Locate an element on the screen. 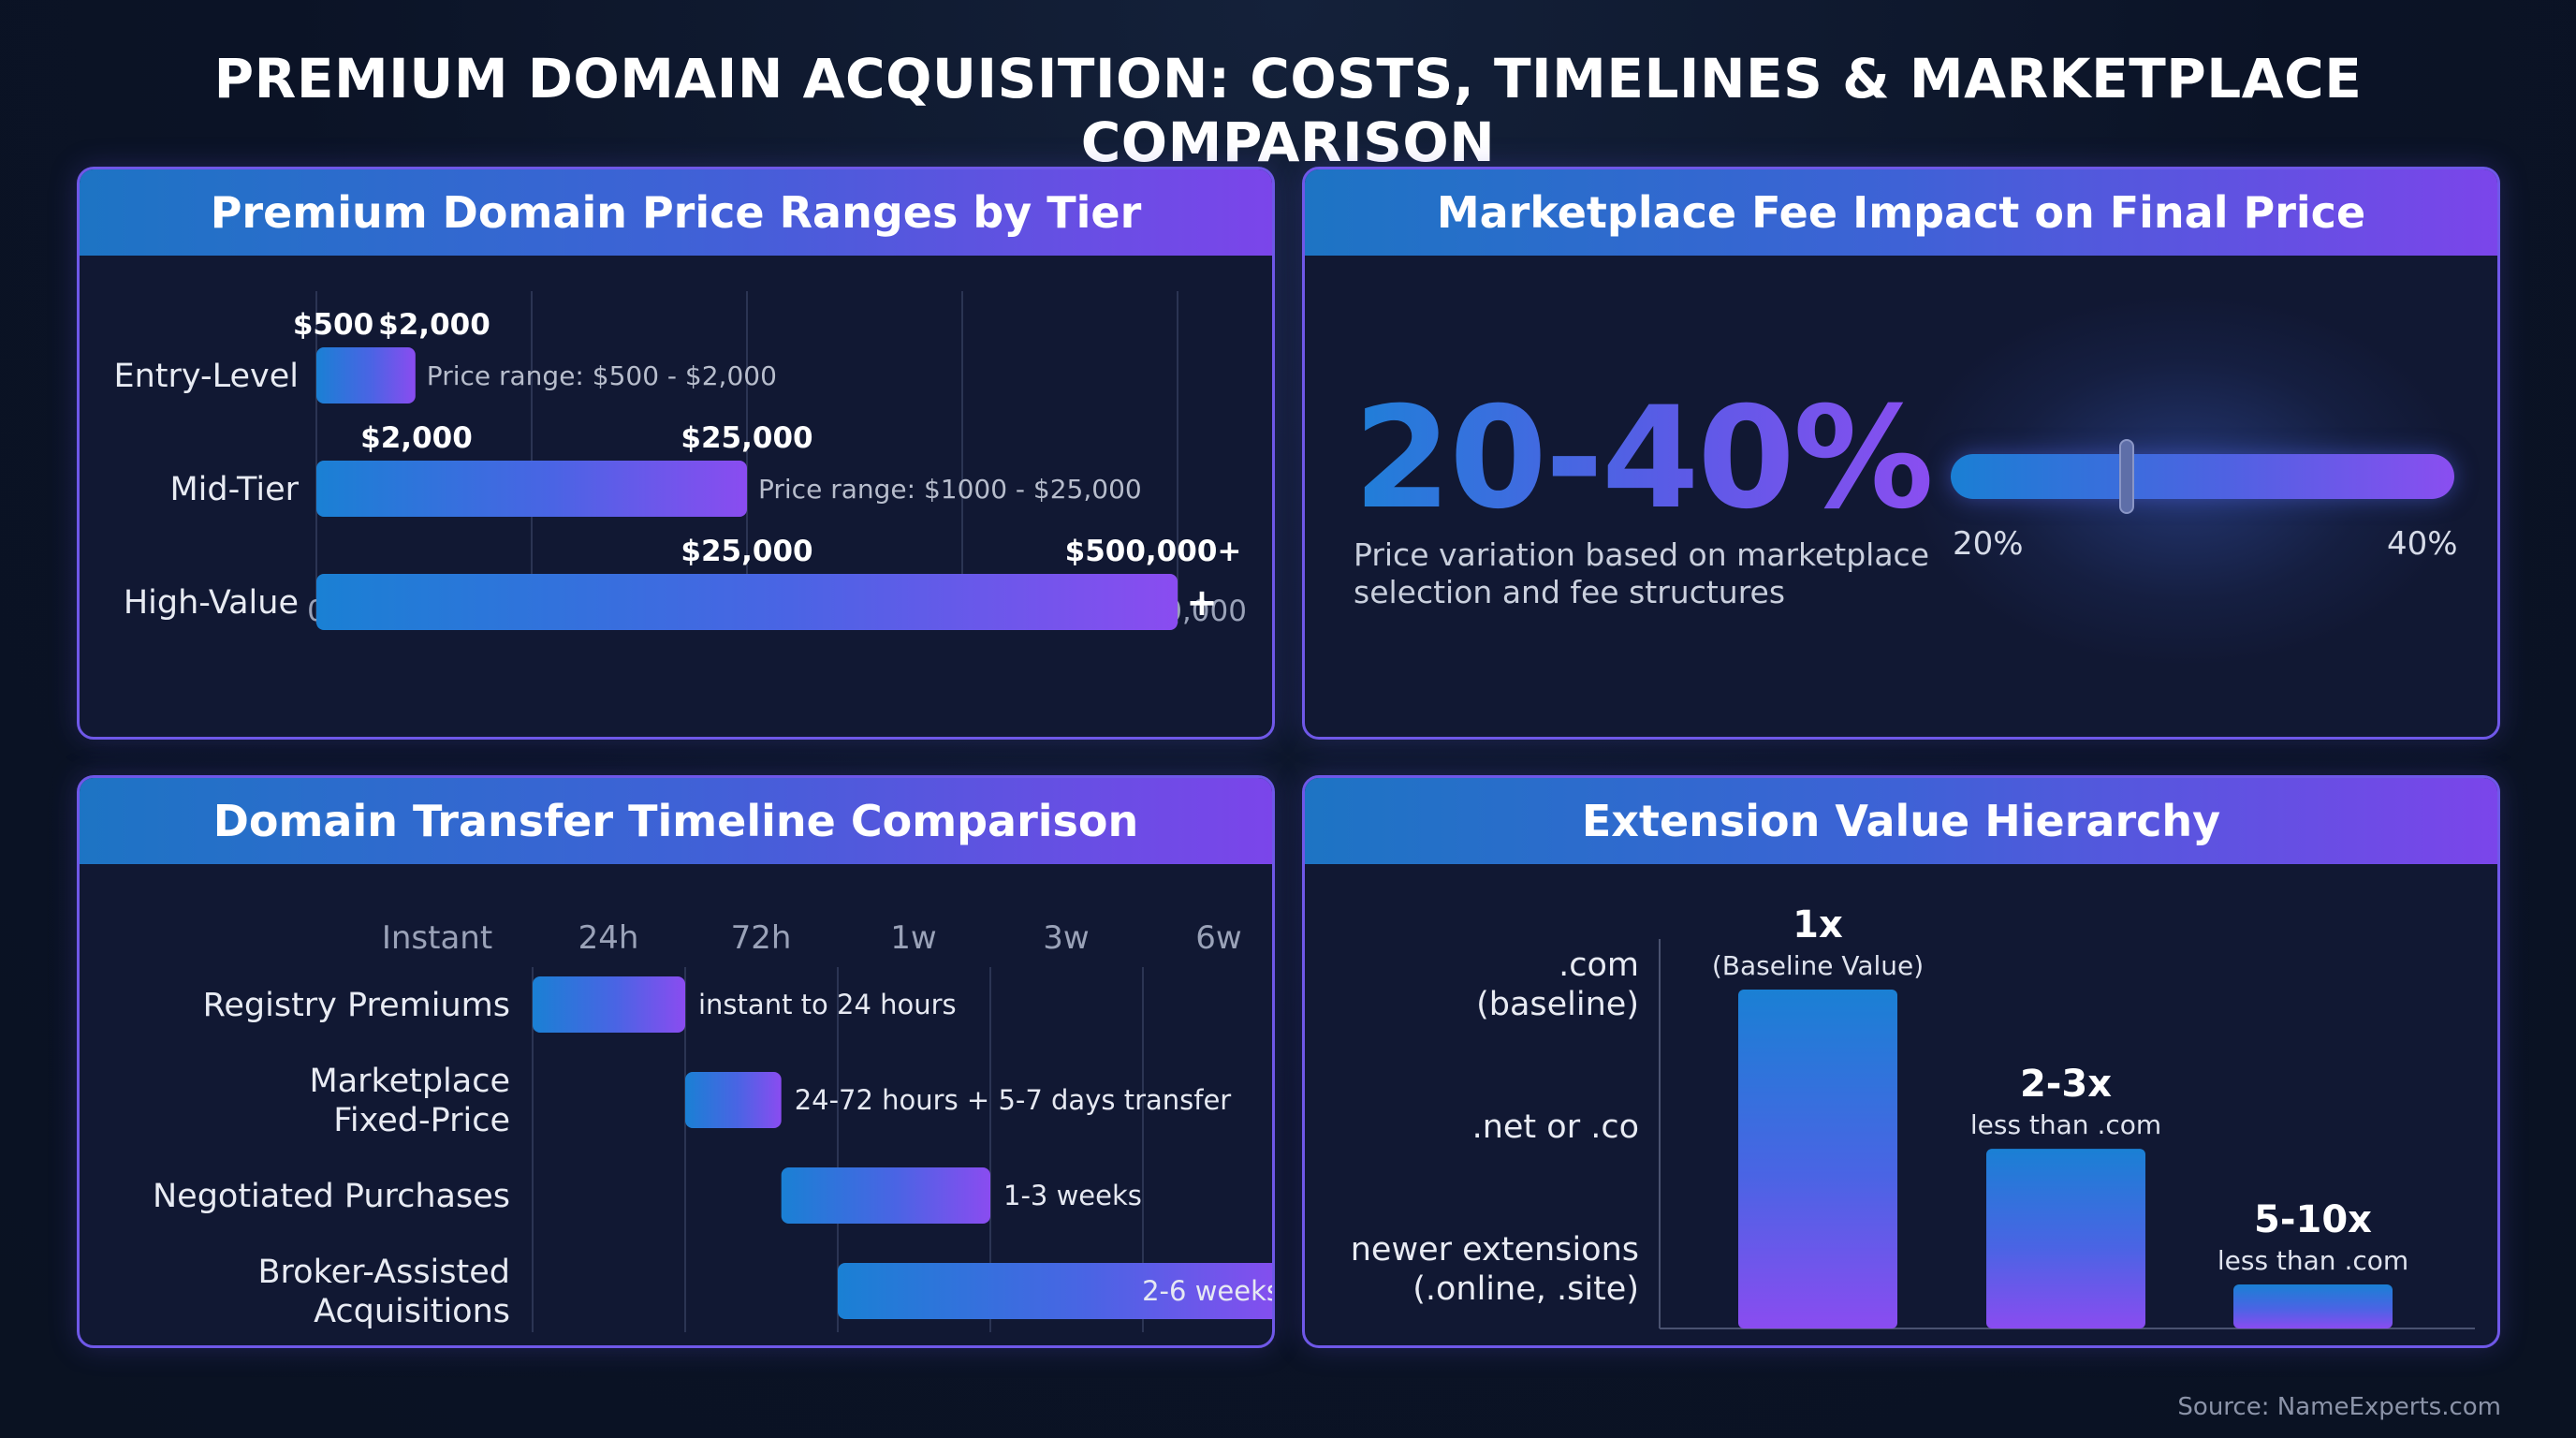 The width and height of the screenshot is (2576, 1438). price-range-annotation: Price range: $1000 - $25,000 is located at coordinates (950, 489).